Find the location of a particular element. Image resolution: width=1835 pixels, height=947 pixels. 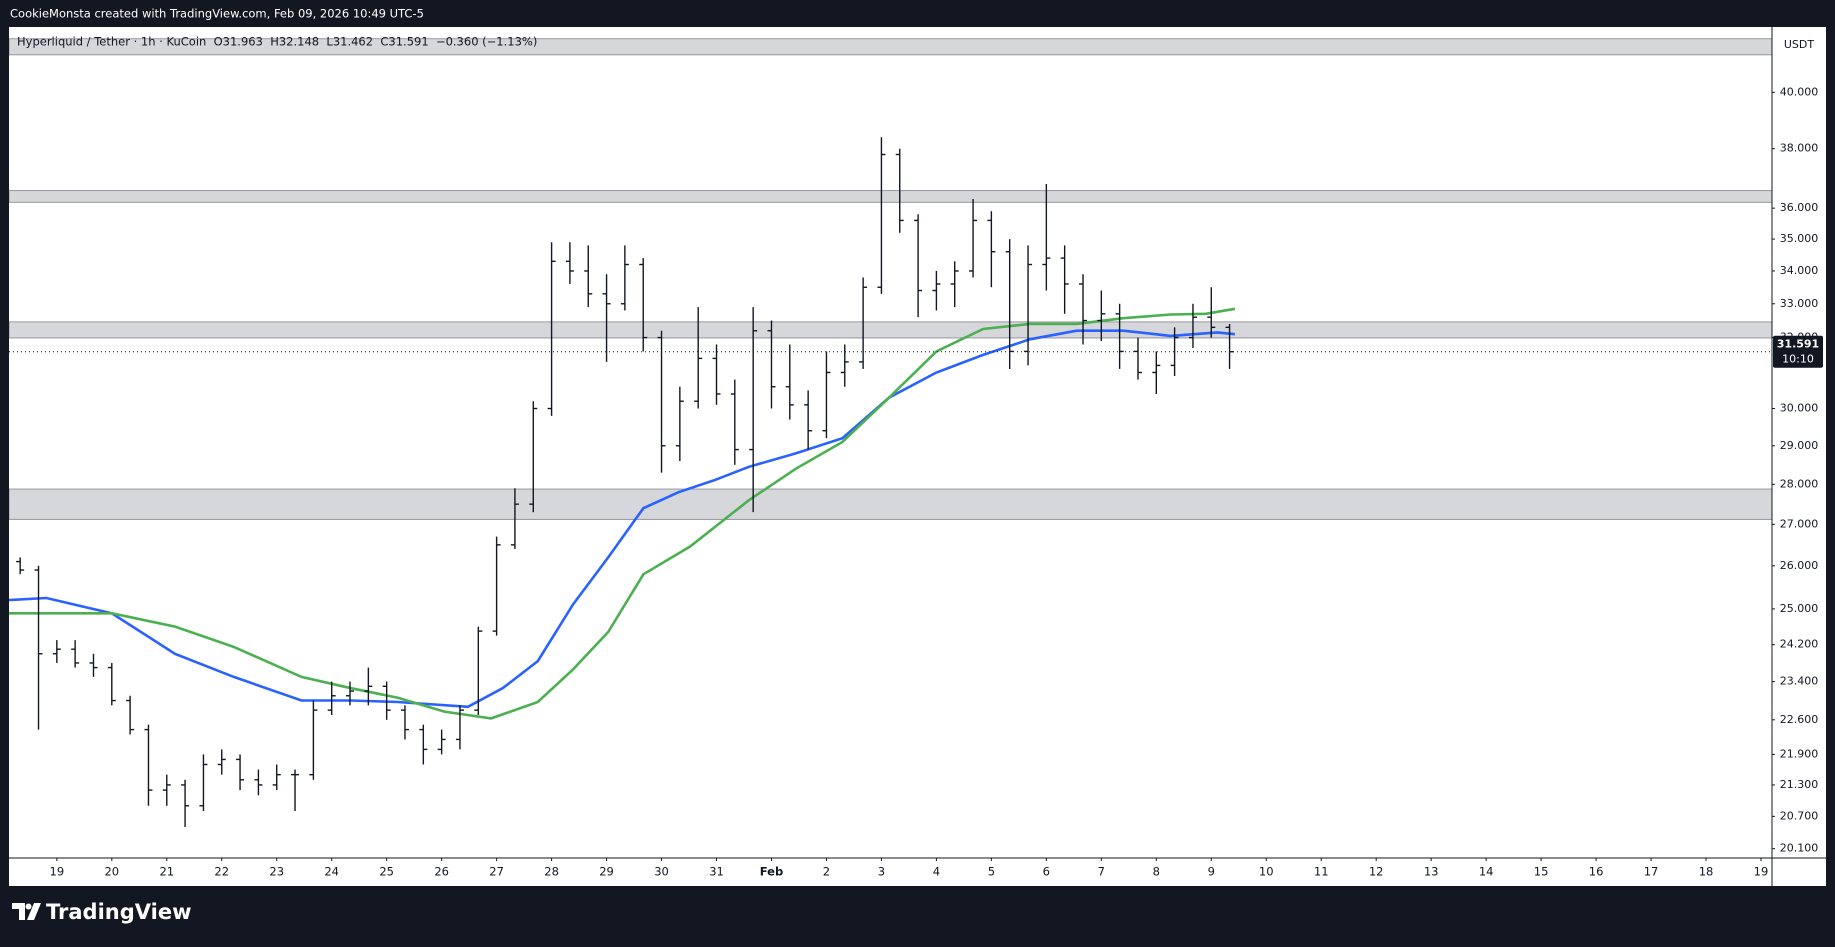

y-tick-label: 23.400 is located at coordinates (1799, 681).